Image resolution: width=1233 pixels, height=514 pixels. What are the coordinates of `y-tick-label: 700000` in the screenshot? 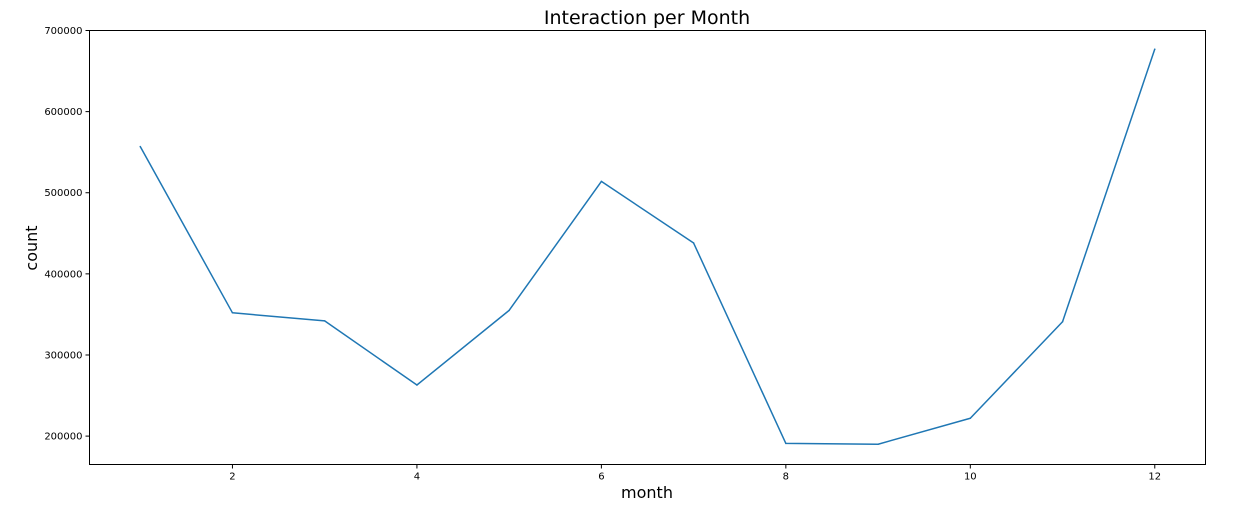 It's located at (63, 31).